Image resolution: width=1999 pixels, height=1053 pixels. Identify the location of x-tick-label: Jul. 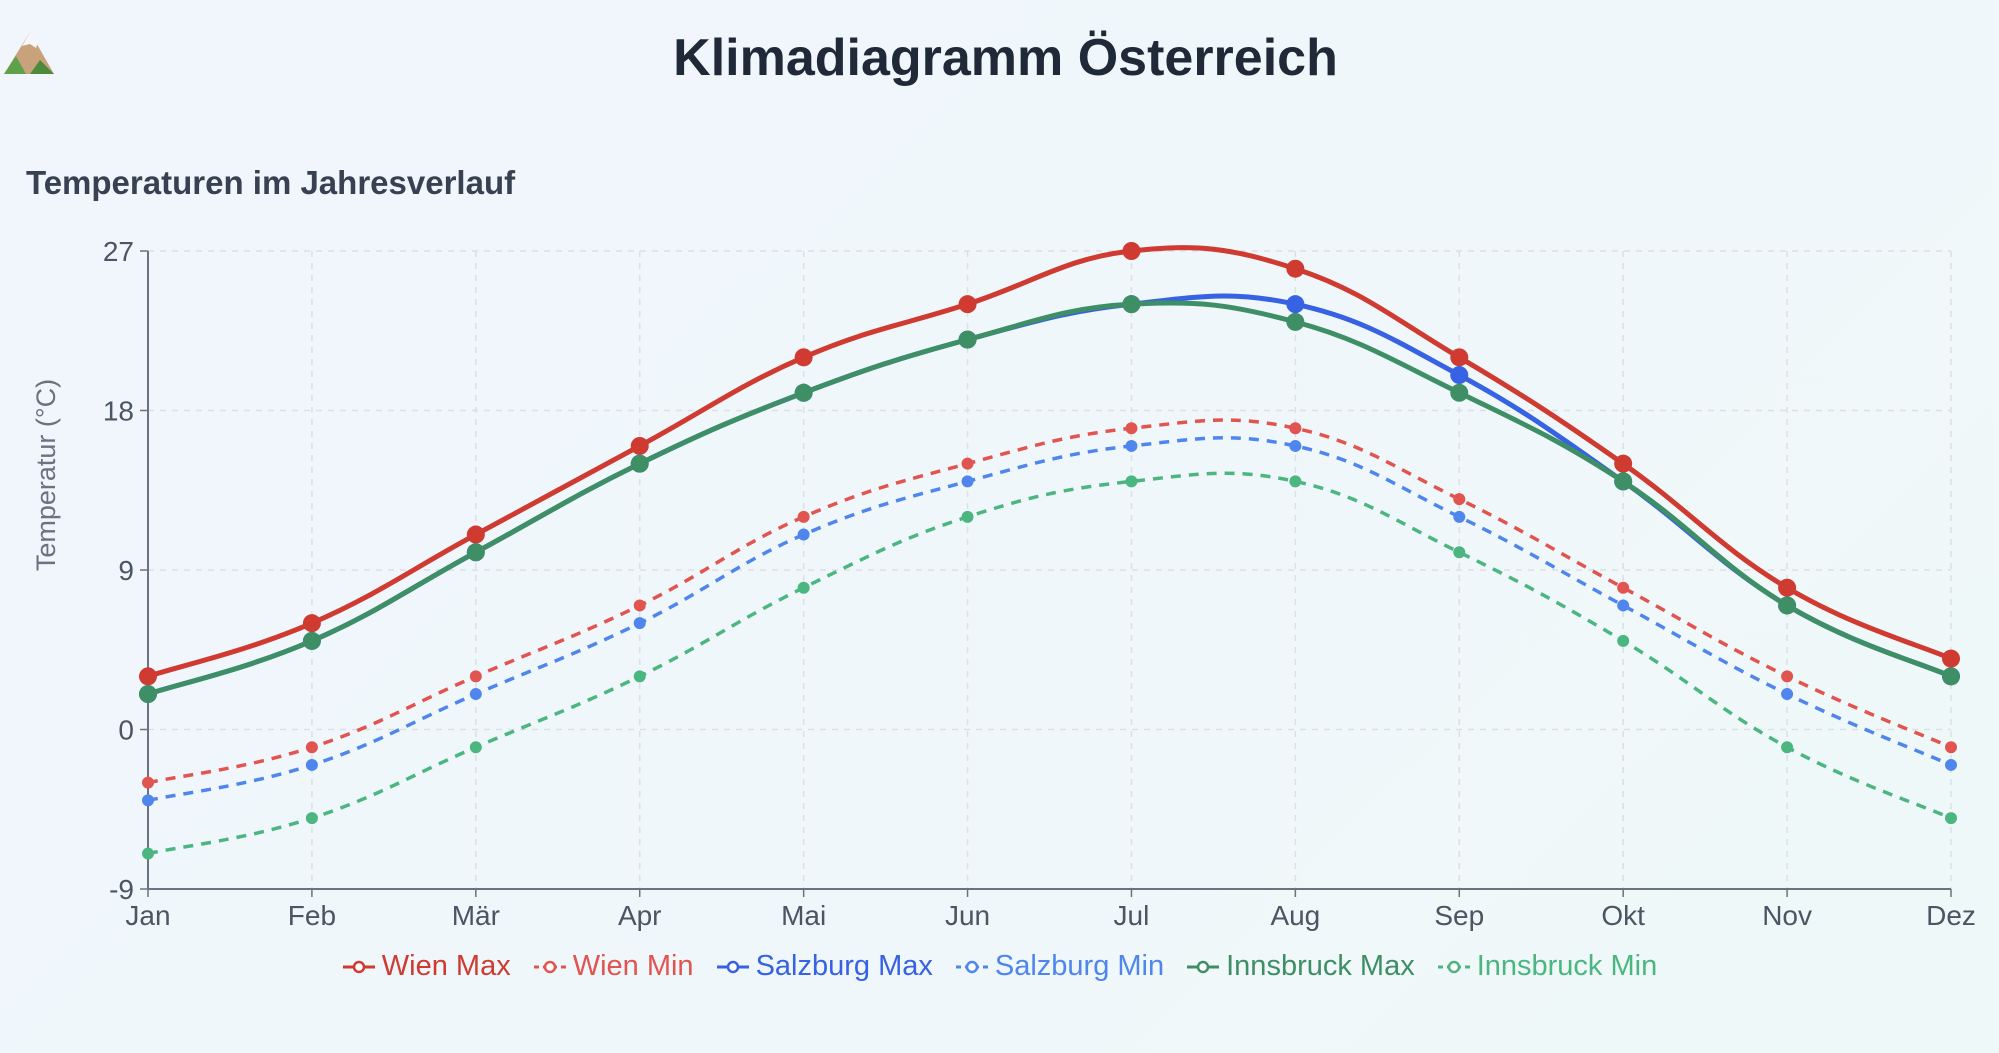
(1132, 915).